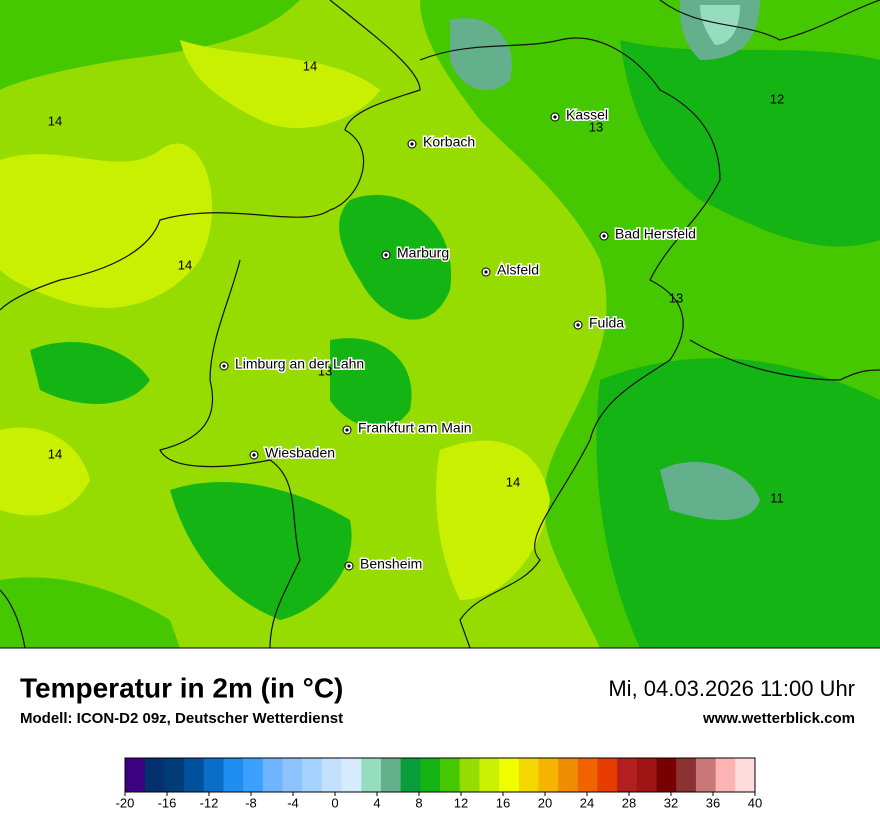  Describe the element at coordinates (415, 428) in the screenshot. I see `city-label: Frankfurt am Main` at that location.